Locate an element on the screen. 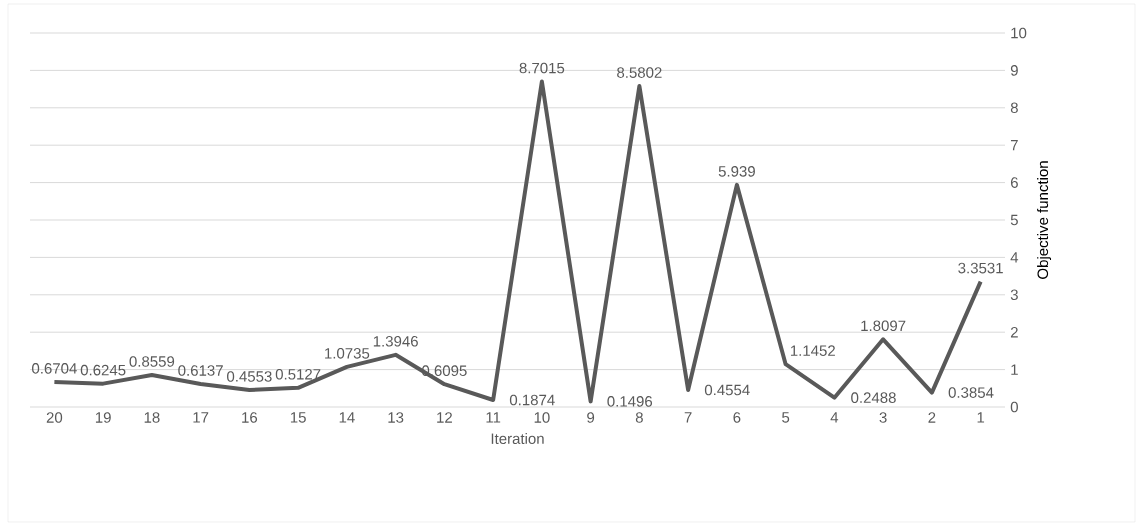  data-label: 0.6137 is located at coordinates (200, 370).